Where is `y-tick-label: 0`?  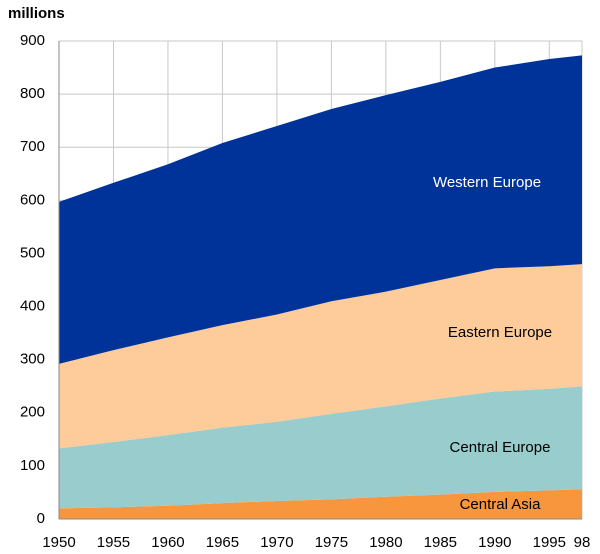 y-tick-label: 0 is located at coordinates (41, 518).